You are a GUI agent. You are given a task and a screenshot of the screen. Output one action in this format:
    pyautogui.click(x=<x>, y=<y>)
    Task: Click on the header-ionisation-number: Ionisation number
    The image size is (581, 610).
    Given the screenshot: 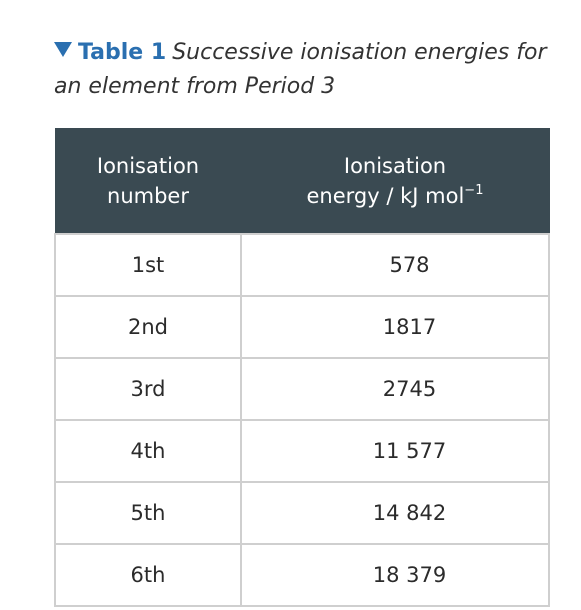 What is the action you would take?
    pyautogui.click(x=148, y=181)
    